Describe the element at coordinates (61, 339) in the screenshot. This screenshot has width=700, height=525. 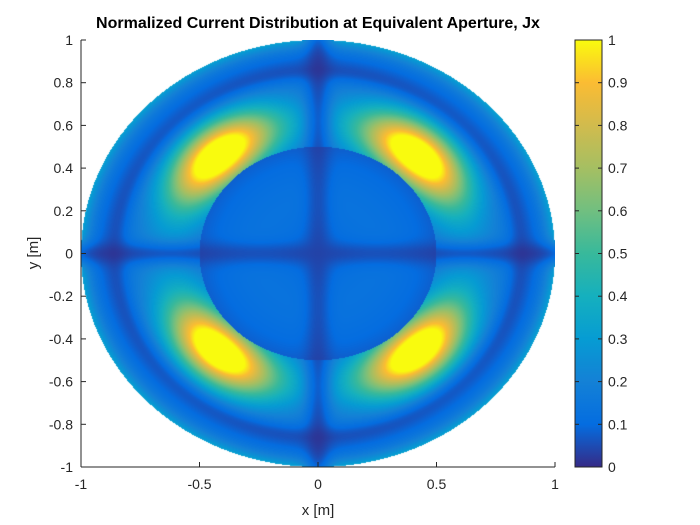
I see `y-tick-label: -0.4` at that location.